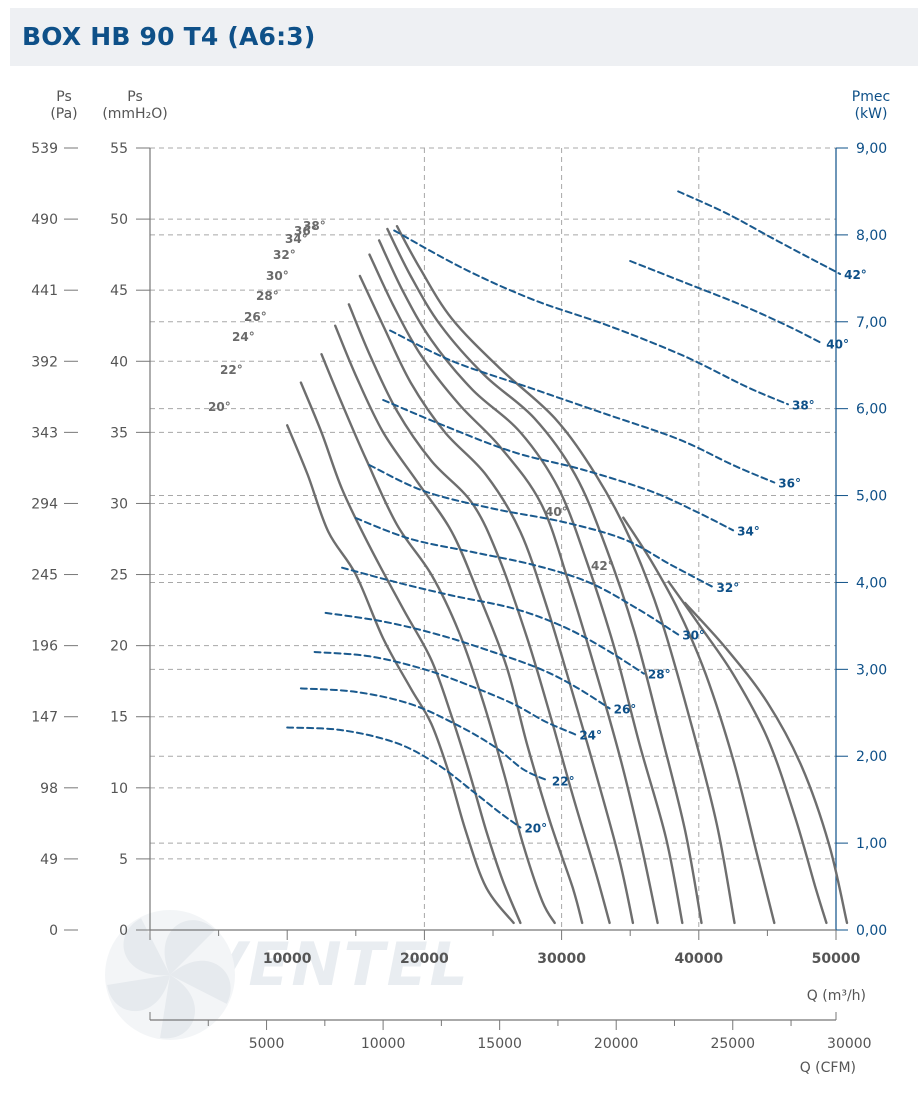  I want to click on y-tick-label-pa: 441, so click(44, 291).